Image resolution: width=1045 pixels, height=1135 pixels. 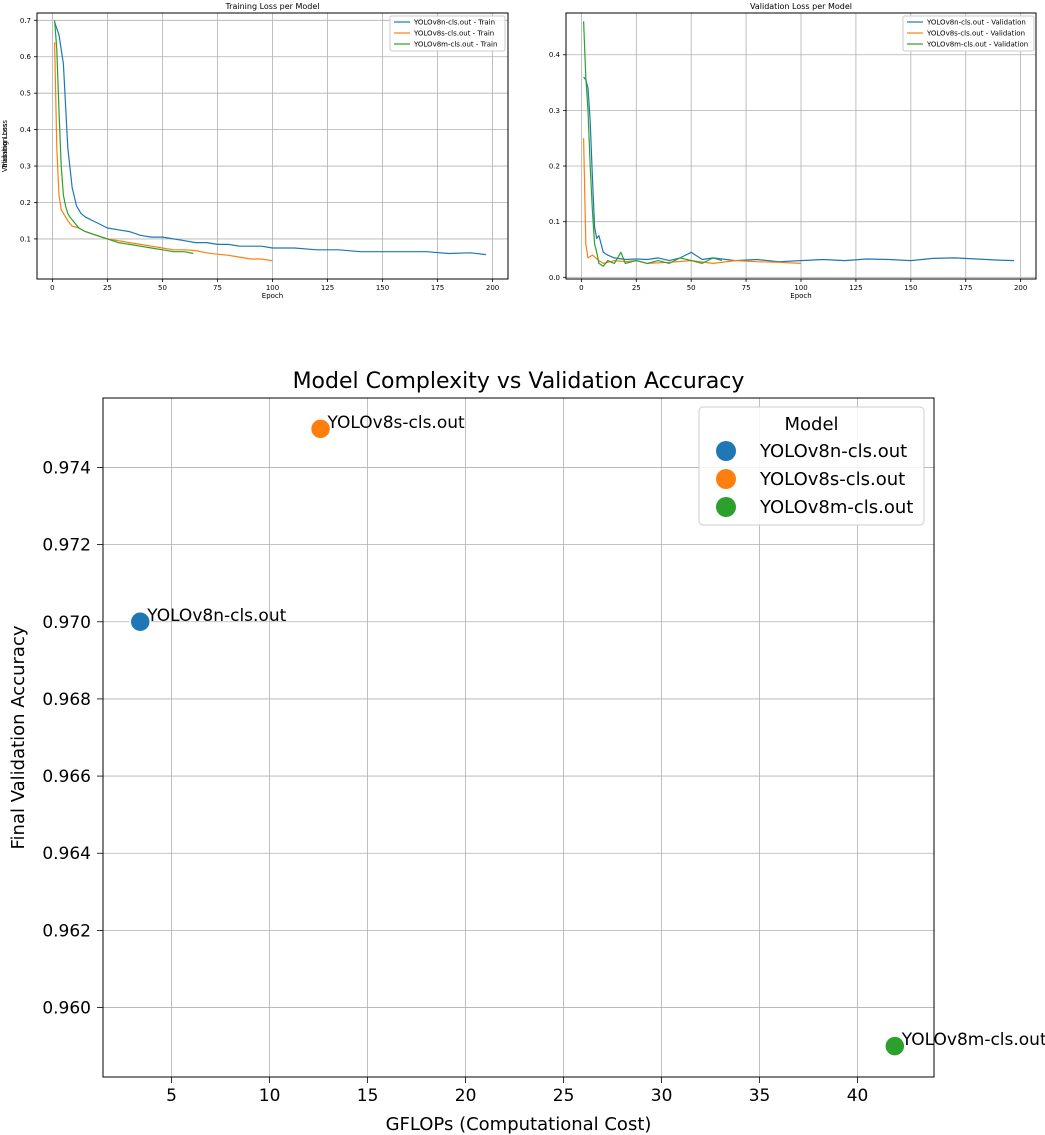 I want to click on complexity-x-tick-label: 5, so click(x=171, y=1096).